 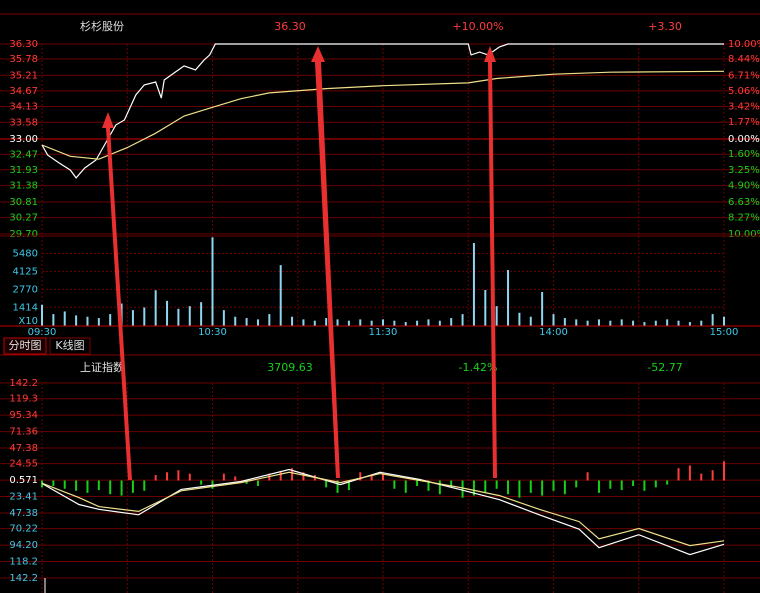 I want to click on y-tick-label: 5480, so click(x=25, y=253).